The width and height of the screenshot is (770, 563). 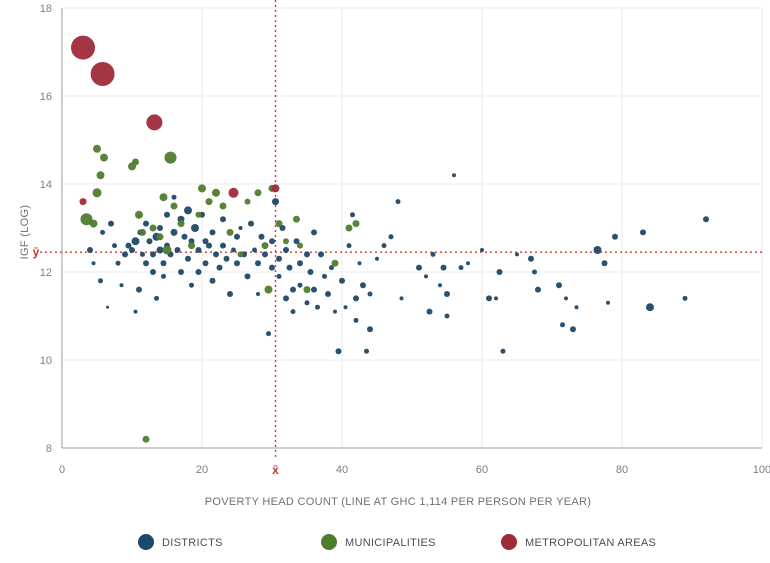 I want to click on y-tick-label: 10, so click(x=46, y=361).